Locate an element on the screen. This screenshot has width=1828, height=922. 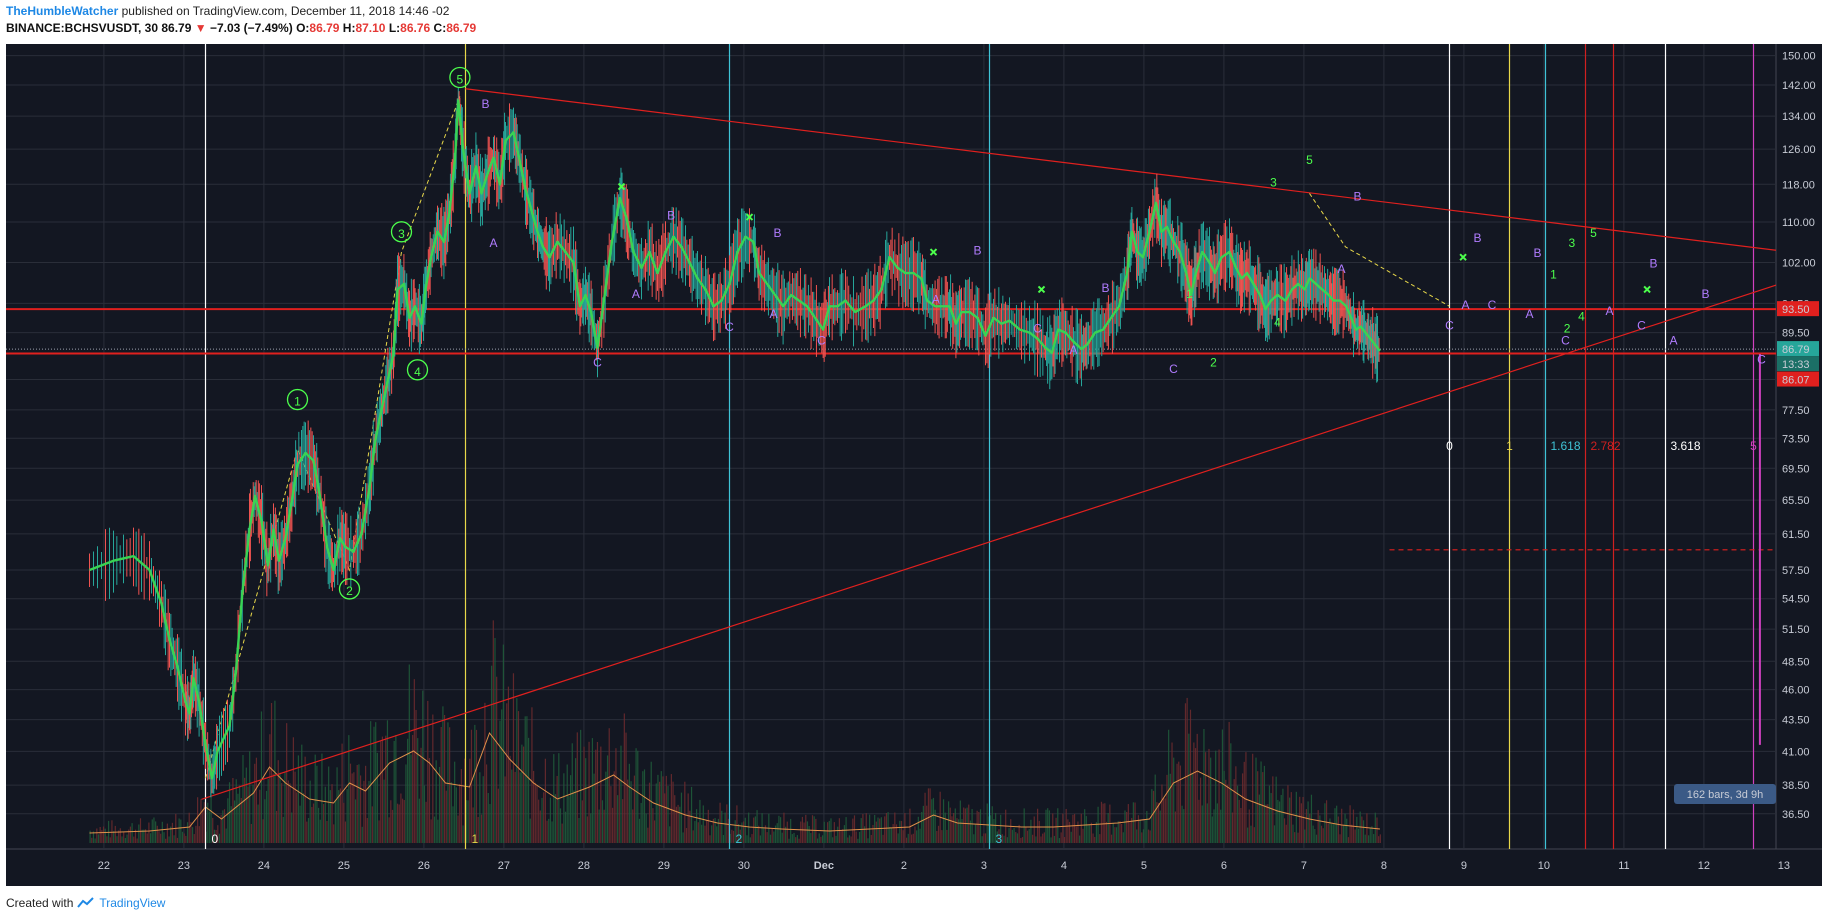
change-value: −7.03 (−7.49%) is located at coordinates (251, 28).